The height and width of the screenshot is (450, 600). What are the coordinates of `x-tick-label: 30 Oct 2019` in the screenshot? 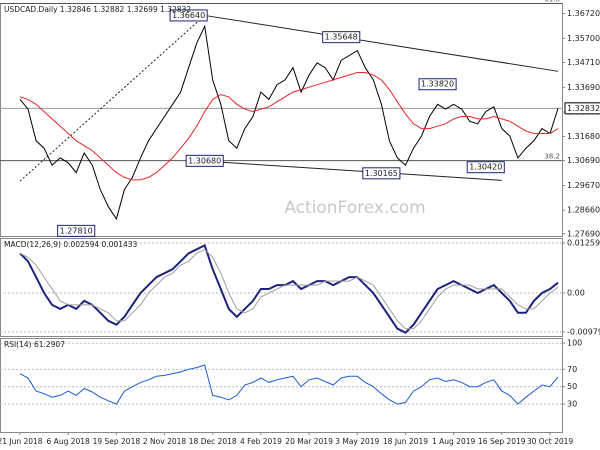 It's located at (550, 441).